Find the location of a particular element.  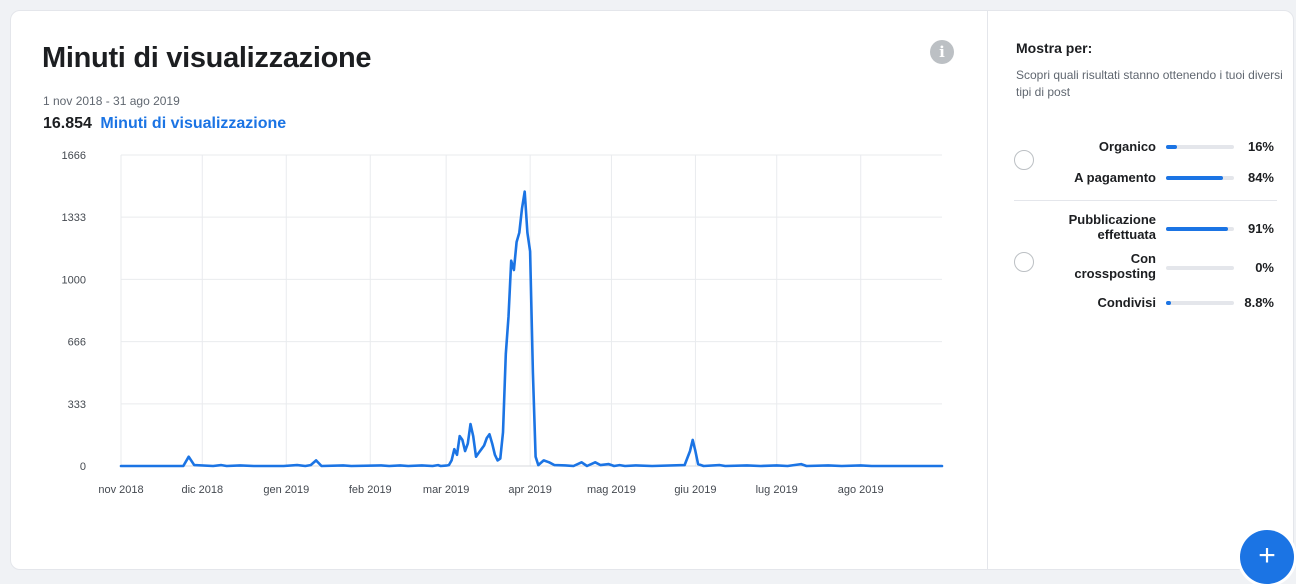

add-button: + is located at coordinates (1267, 557).